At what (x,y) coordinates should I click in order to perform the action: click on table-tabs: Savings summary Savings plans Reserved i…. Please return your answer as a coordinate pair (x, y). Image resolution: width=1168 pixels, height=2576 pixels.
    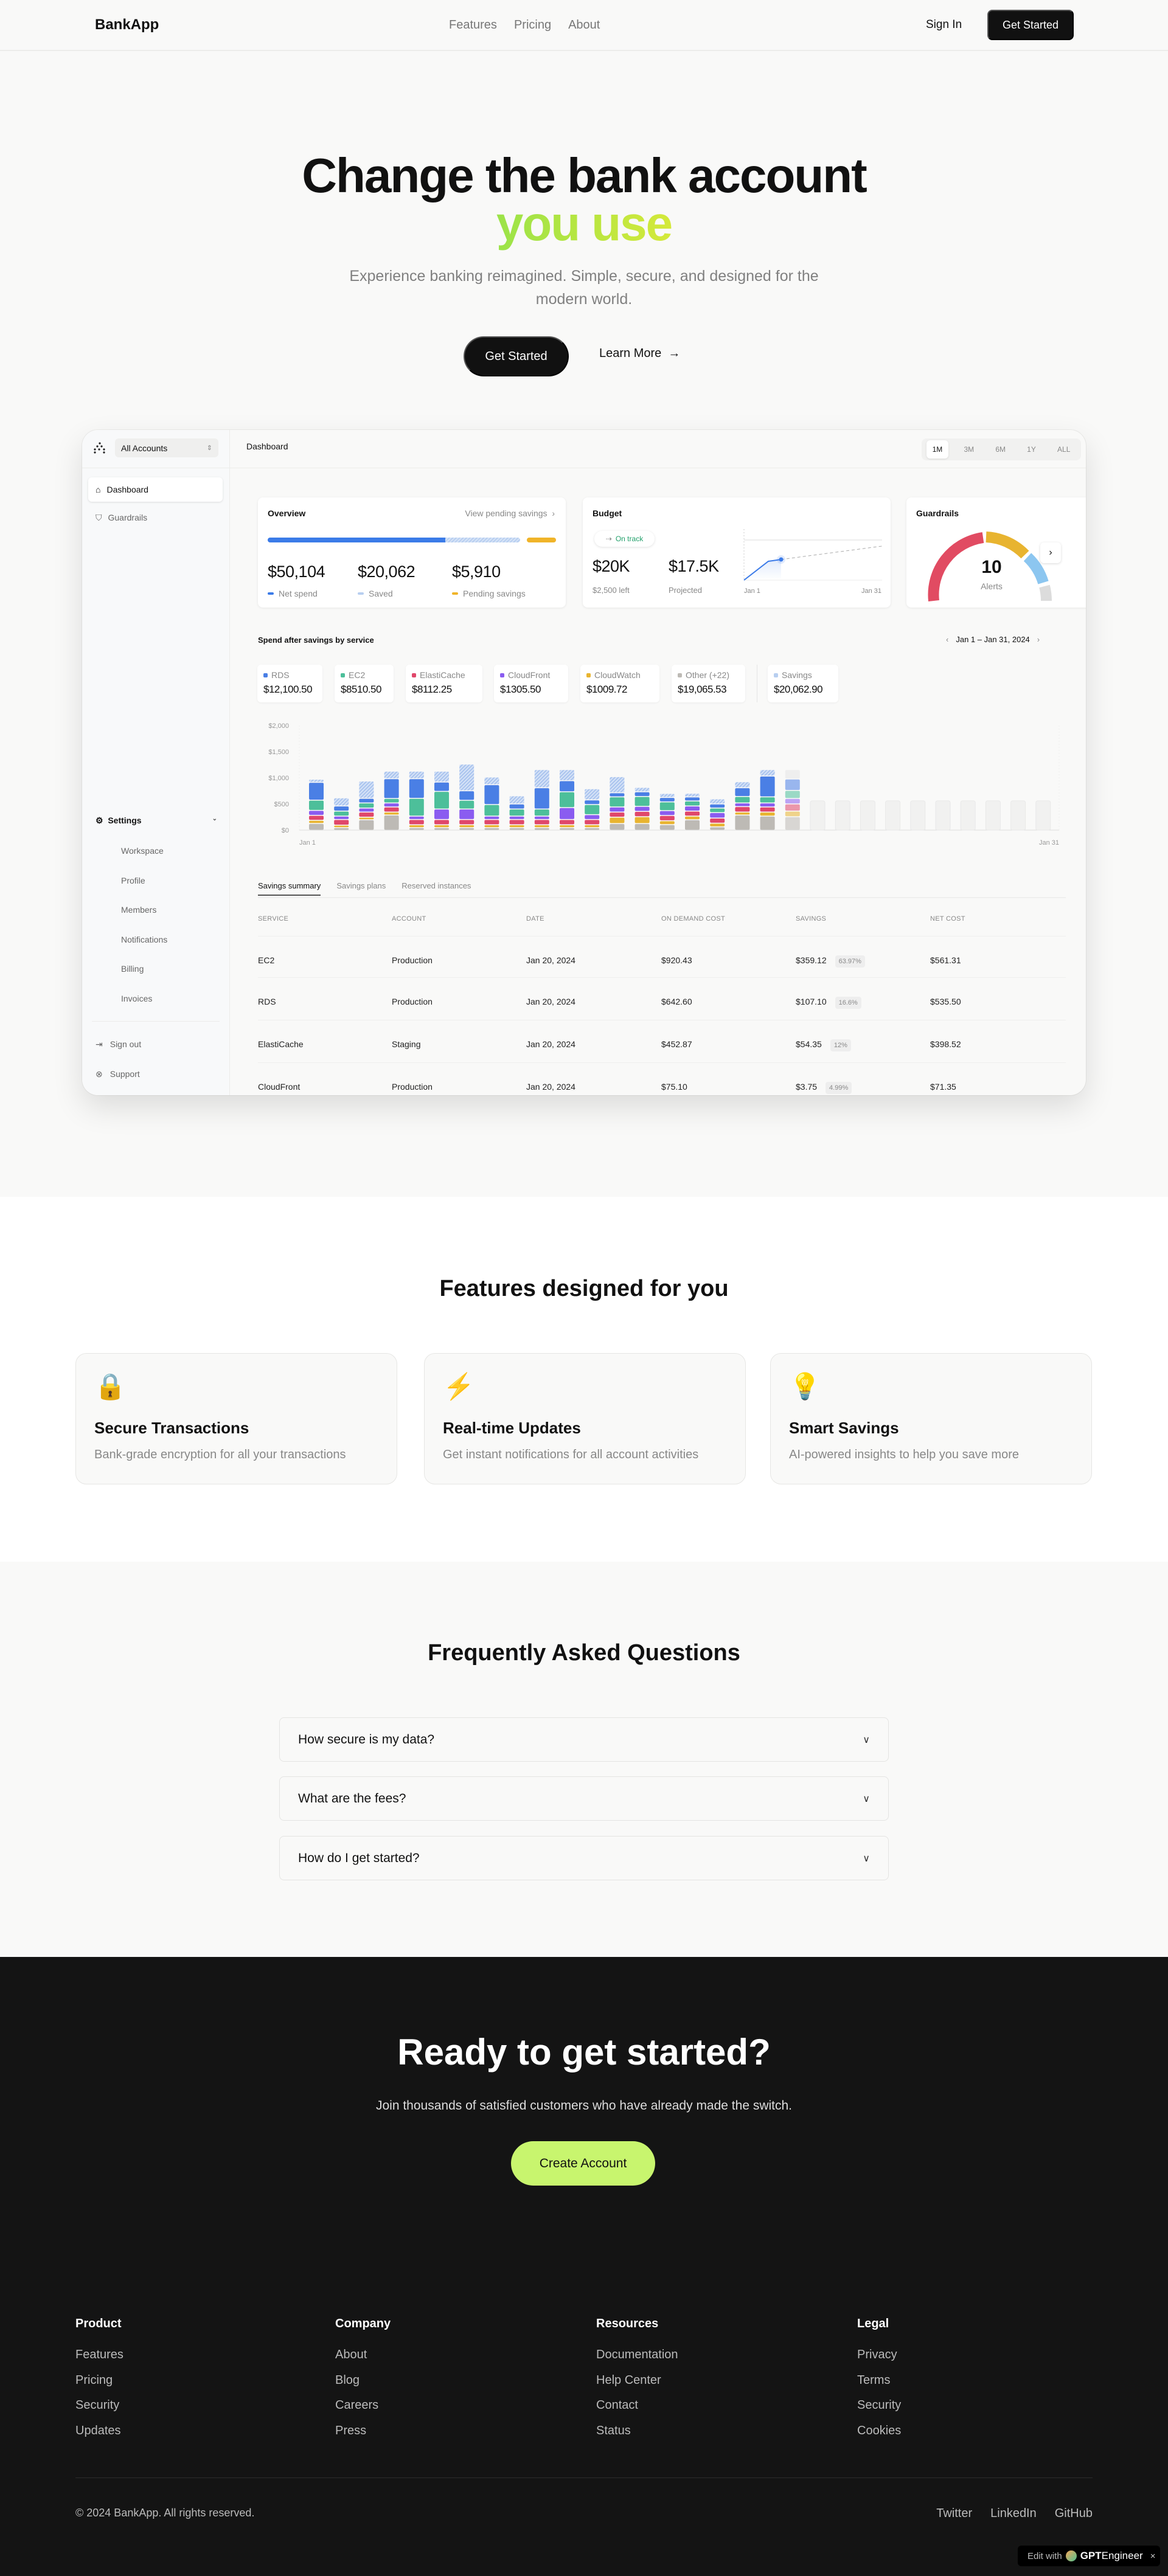
    Looking at the image, I should click on (364, 888).